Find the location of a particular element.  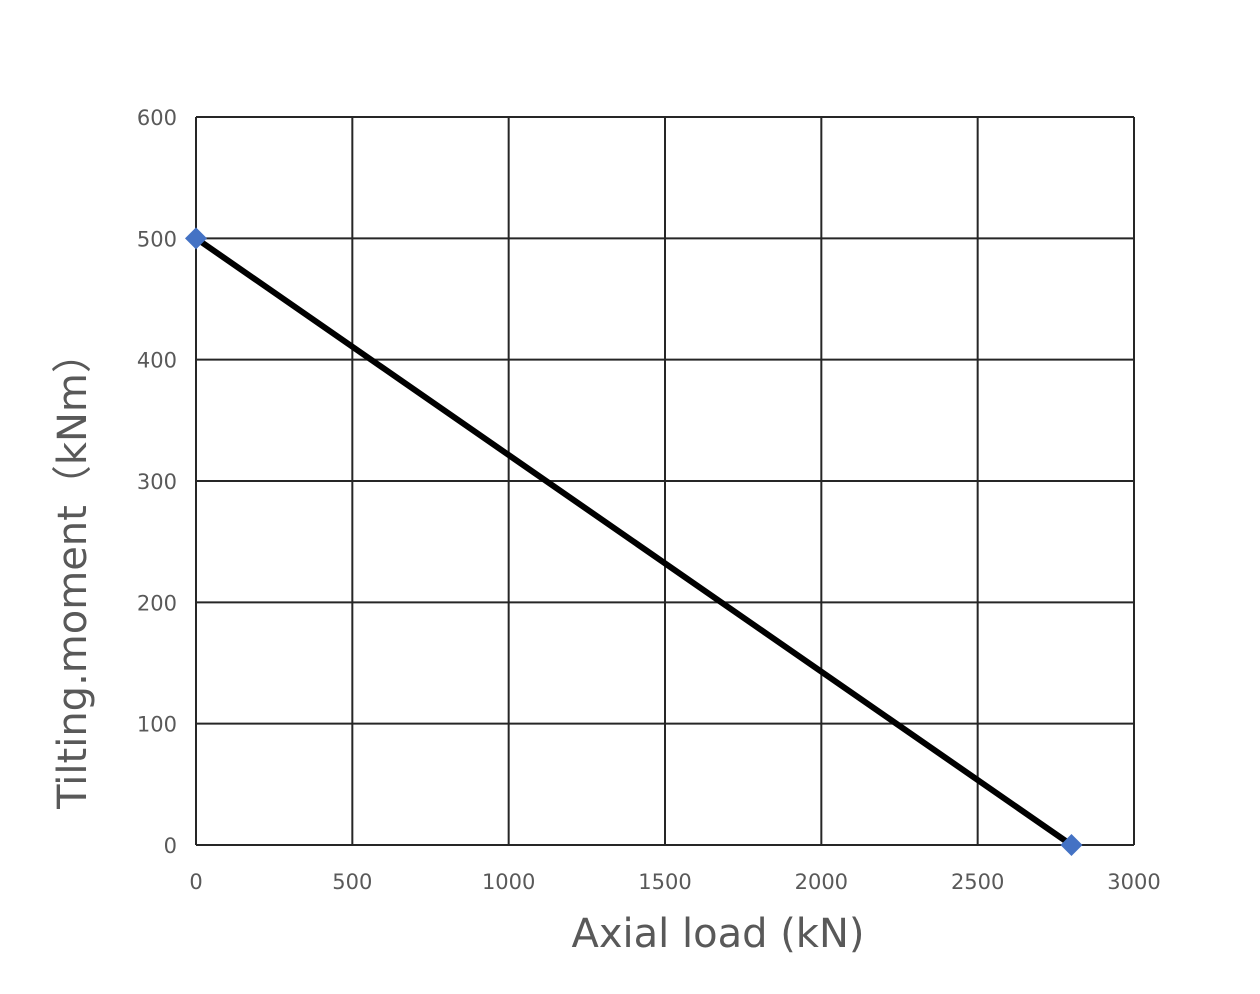

x-tick-label: 500 is located at coordinates (352, 882).